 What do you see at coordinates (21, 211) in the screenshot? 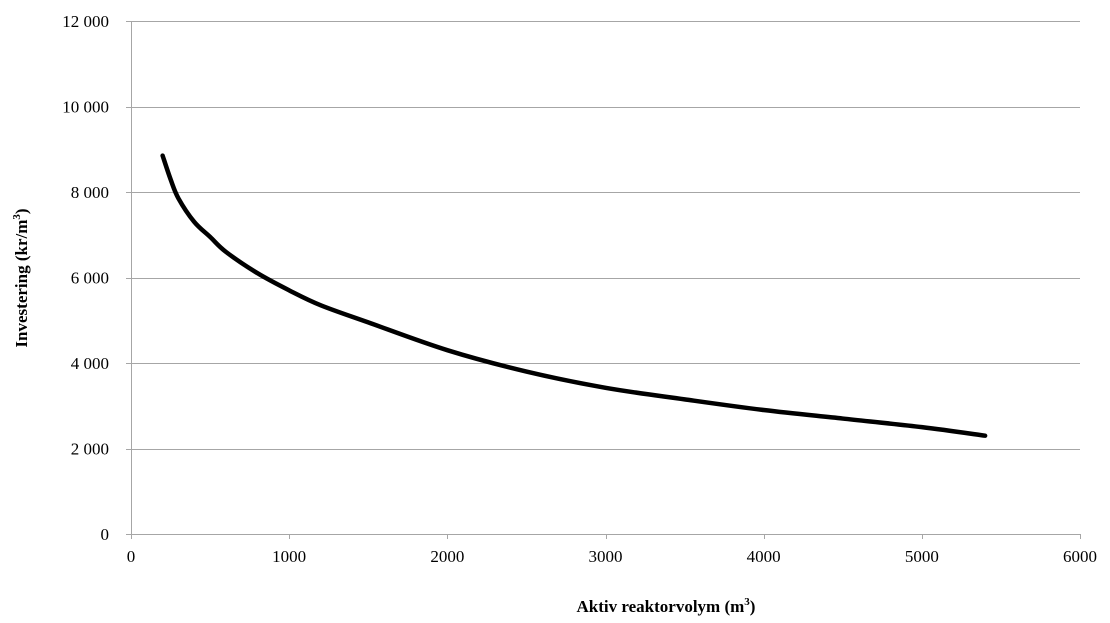
I see `y-axis-title-suffix: )` at bounding box center [21, 211].